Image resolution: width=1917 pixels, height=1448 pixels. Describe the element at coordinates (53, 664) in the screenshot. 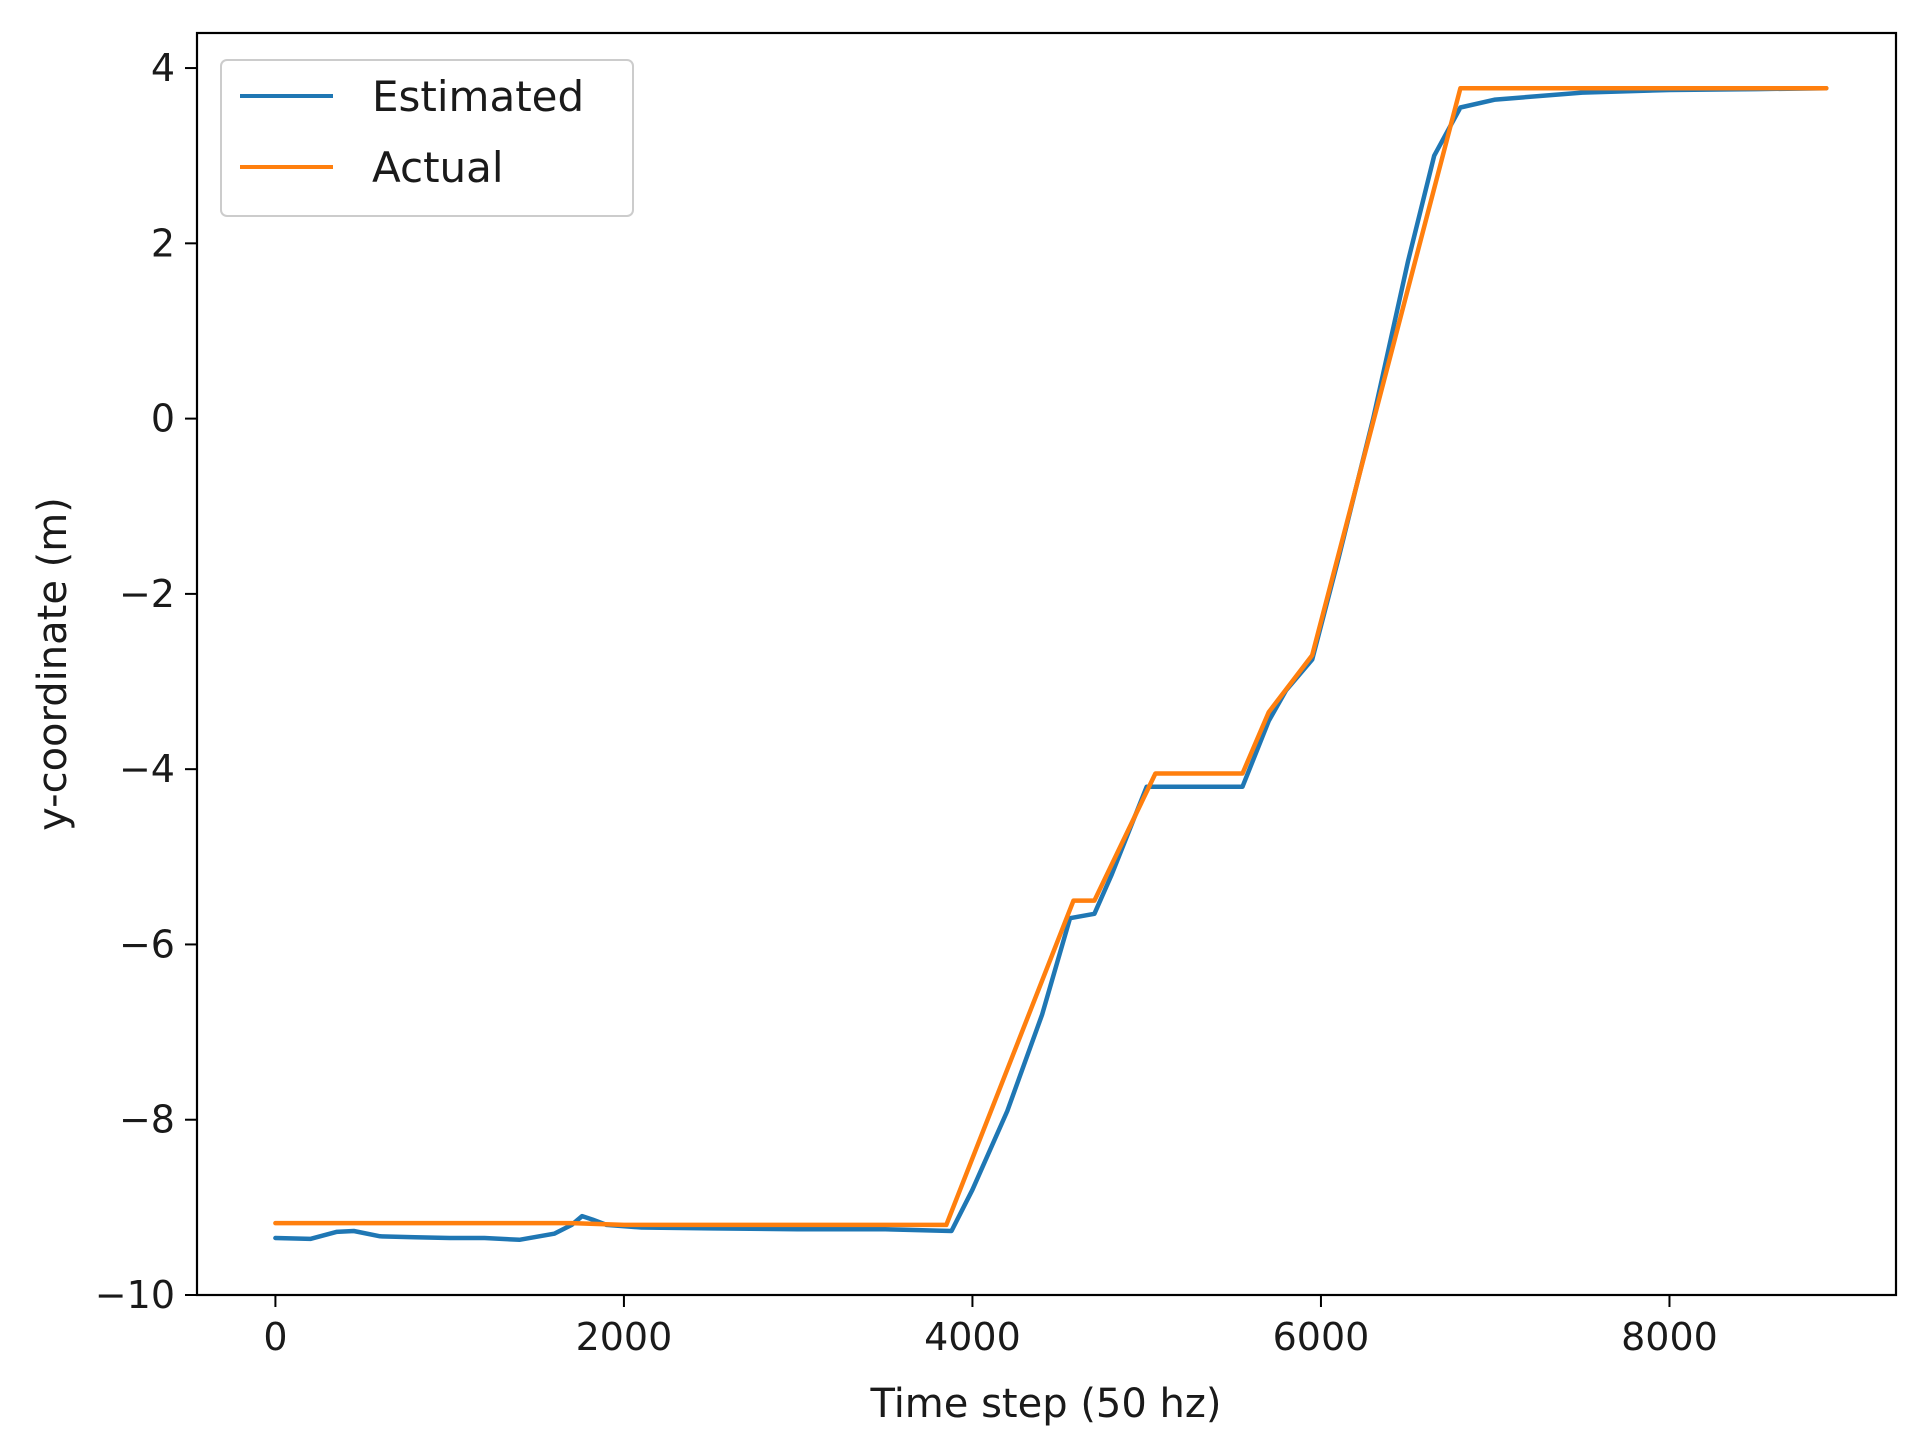

I see `y-axis-label: y-coordinate (m)` at that location.